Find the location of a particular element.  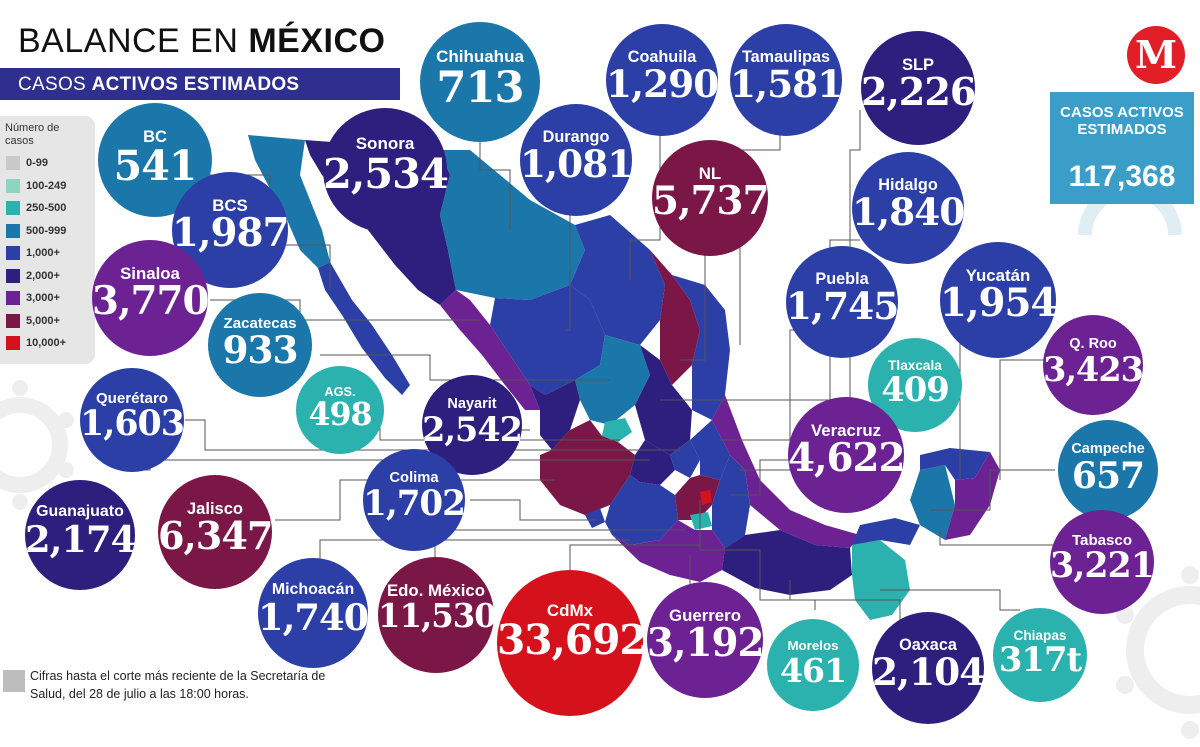

legend-item: 1,000+ is located at coordinates (33, 253).